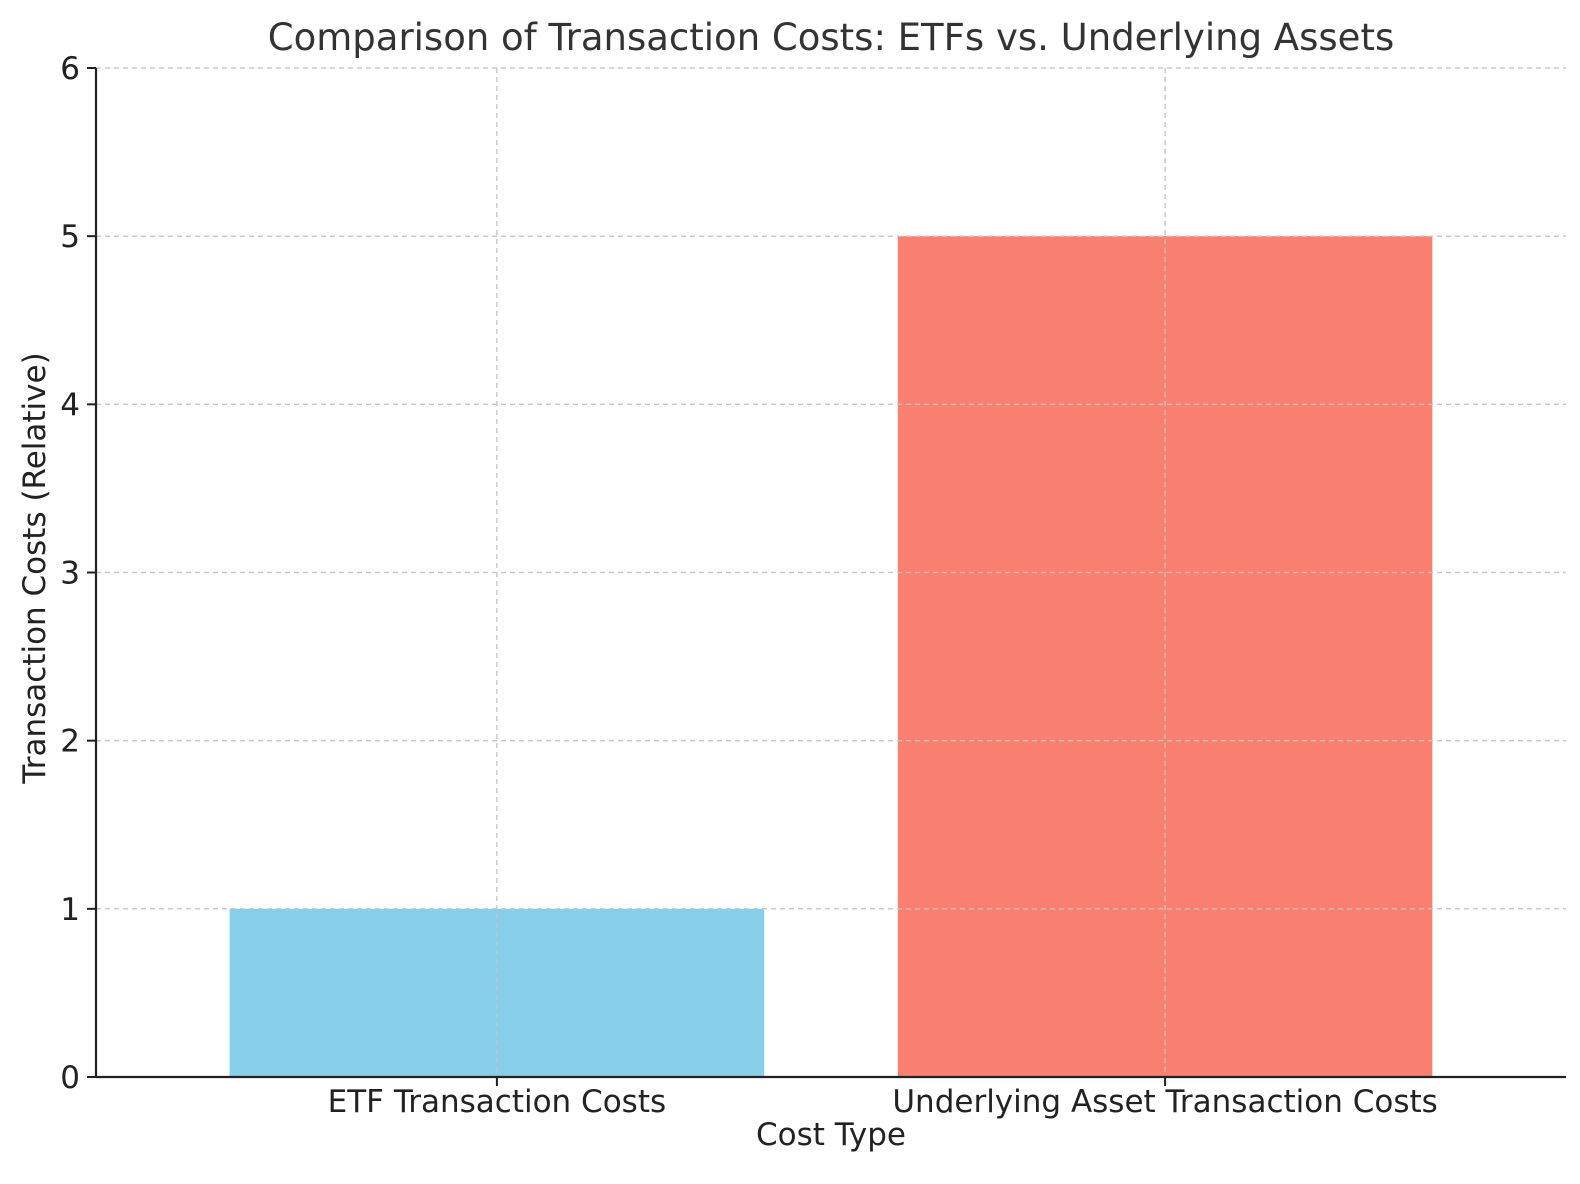 This screenshot has width=1580, height=1184. I want to click on y-tick-label: 0, so click(70, 1078).